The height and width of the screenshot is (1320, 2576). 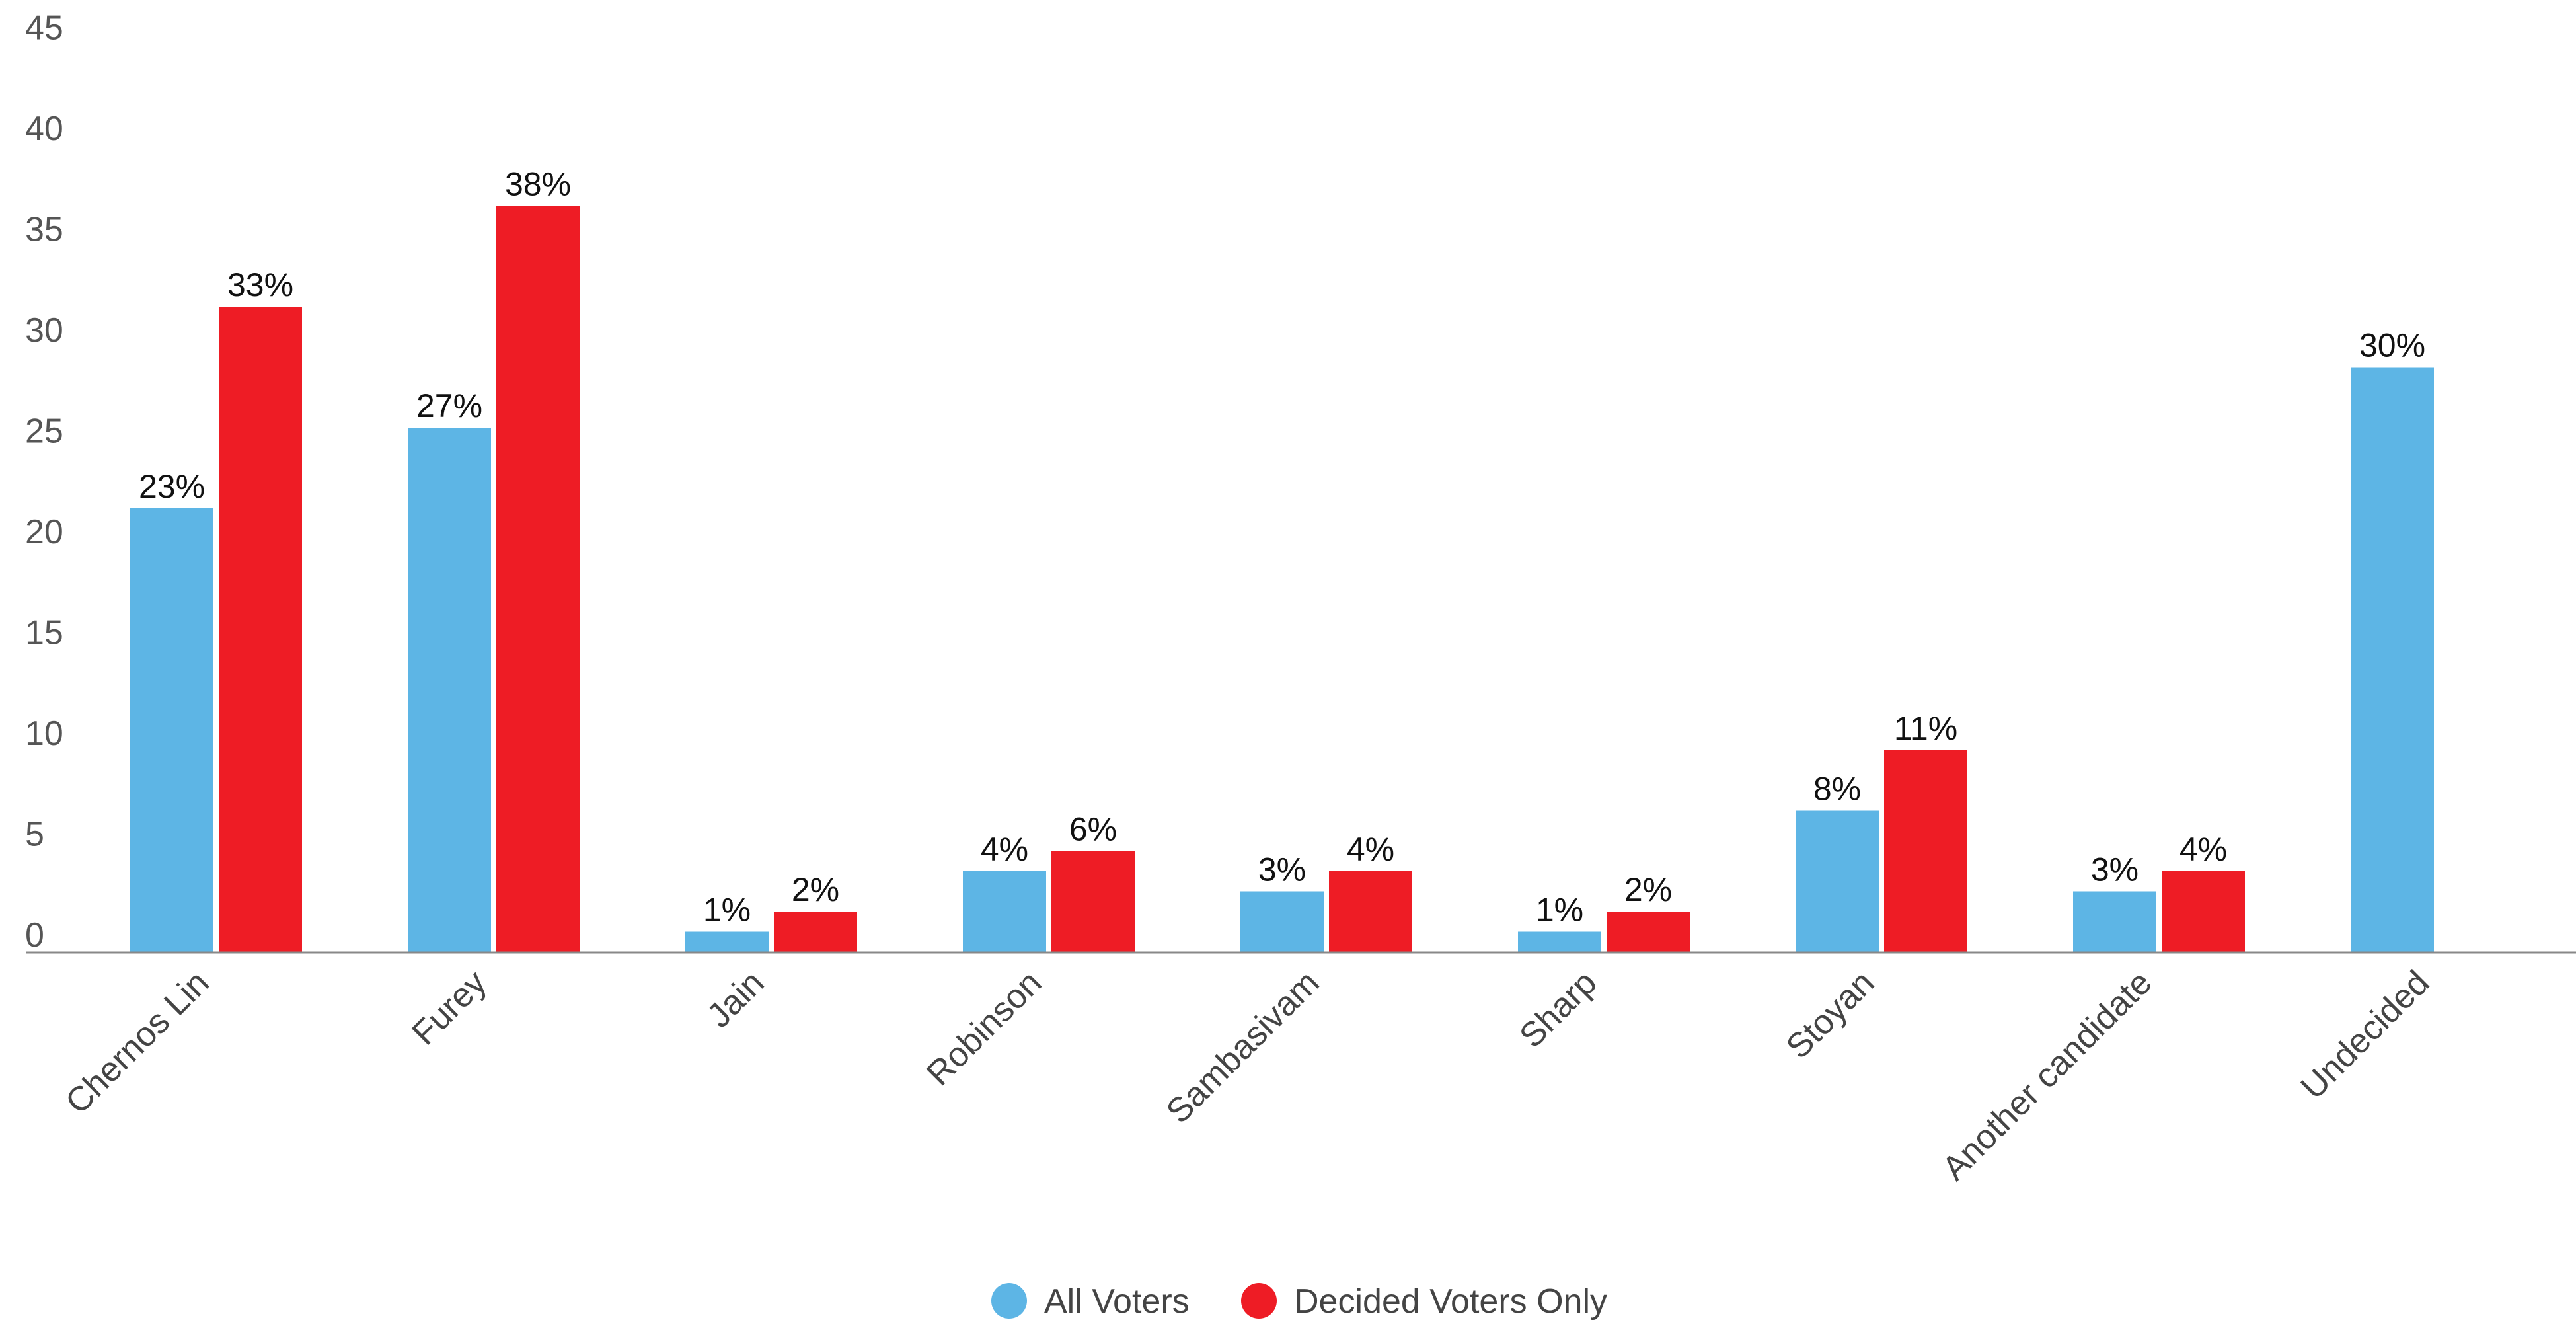 What do you see at coordinates (44, 230) in the screenshot?
I see `y-tick-label: 35` at bounding box center [44, 230].